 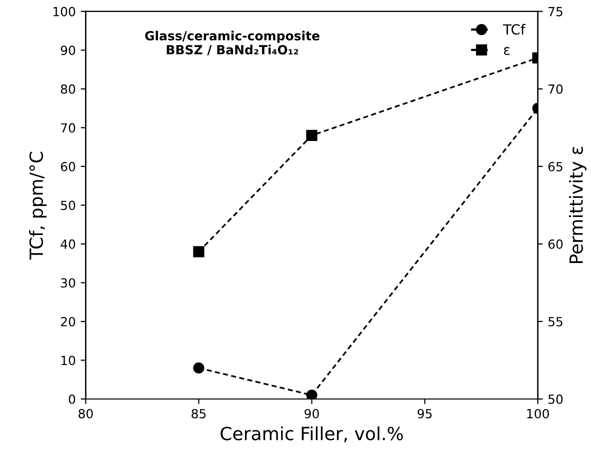 What do you see at coordinates (514, 29) in the screenshot?
I see `legend-label: TCf` at bounding box center [514, 29].